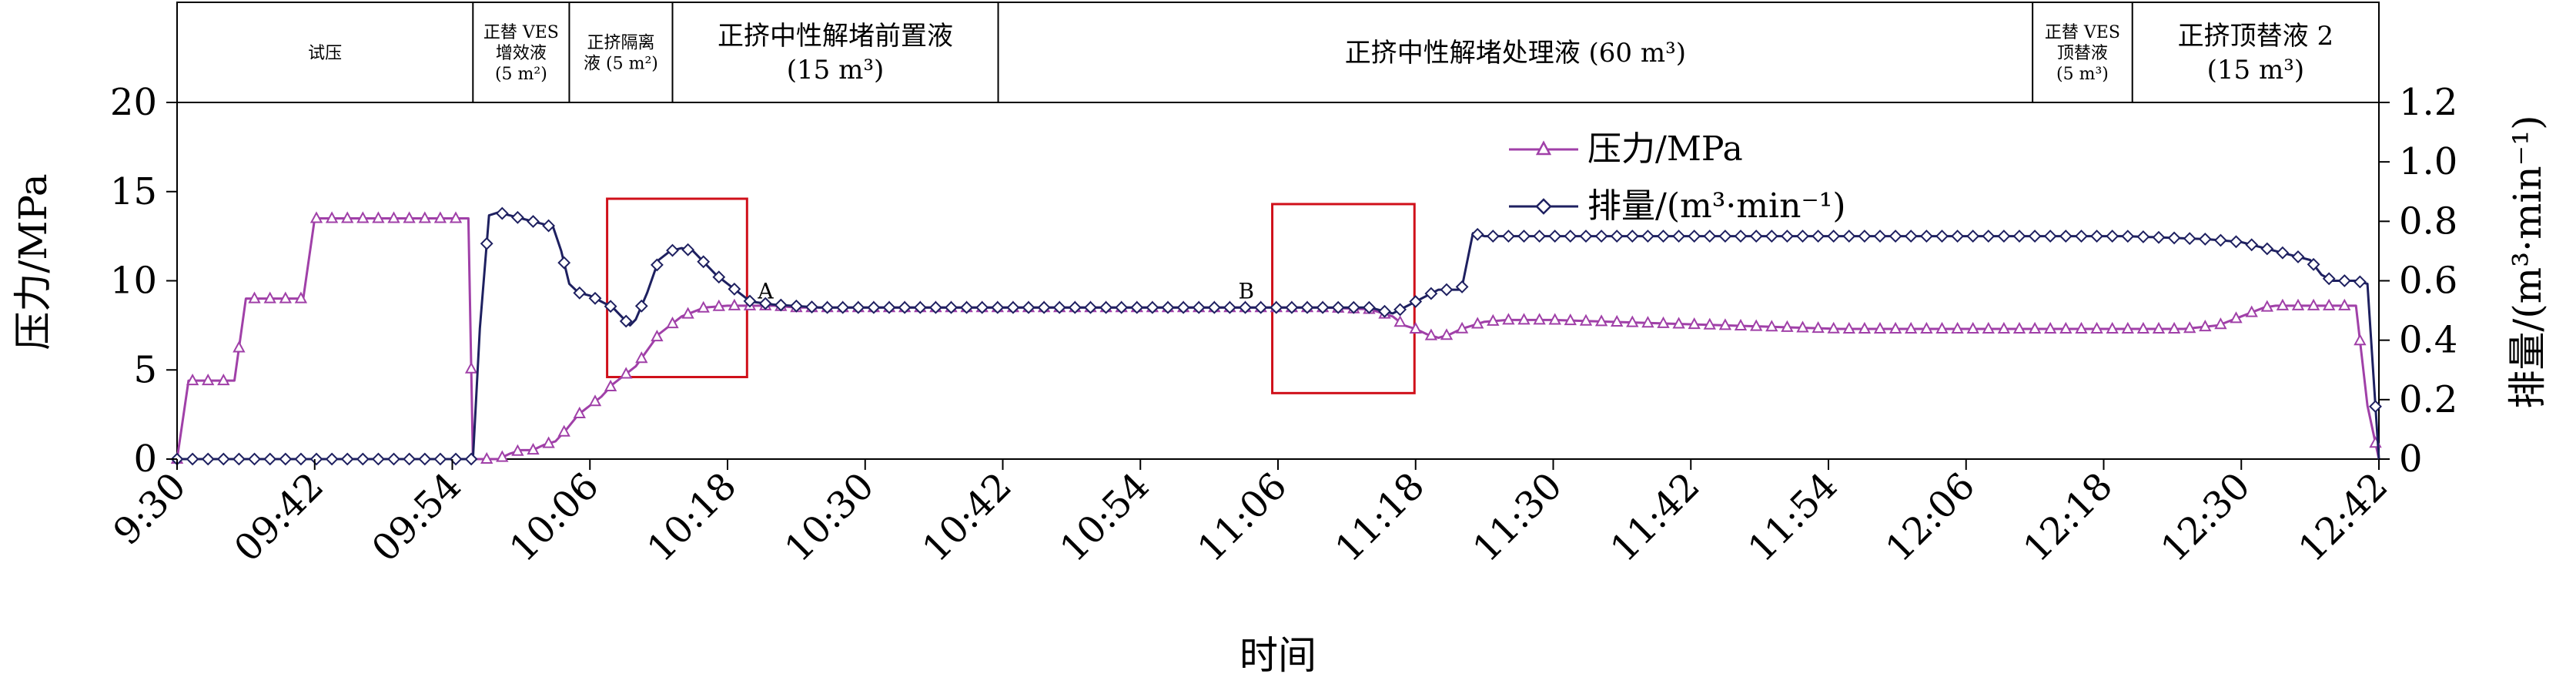 This screenshot has width=2576, height=684. I want to click on stage-label: 顶替液, so click(2082, 53).